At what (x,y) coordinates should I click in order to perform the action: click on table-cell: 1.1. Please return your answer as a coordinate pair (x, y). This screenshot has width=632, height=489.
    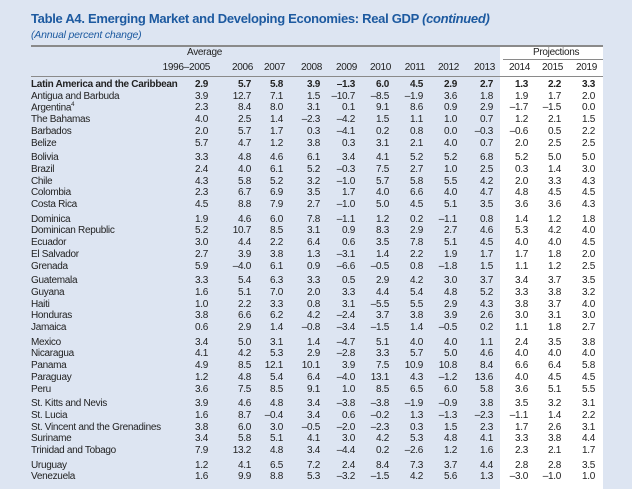
    Looking at the image, I should click on (416, 120).